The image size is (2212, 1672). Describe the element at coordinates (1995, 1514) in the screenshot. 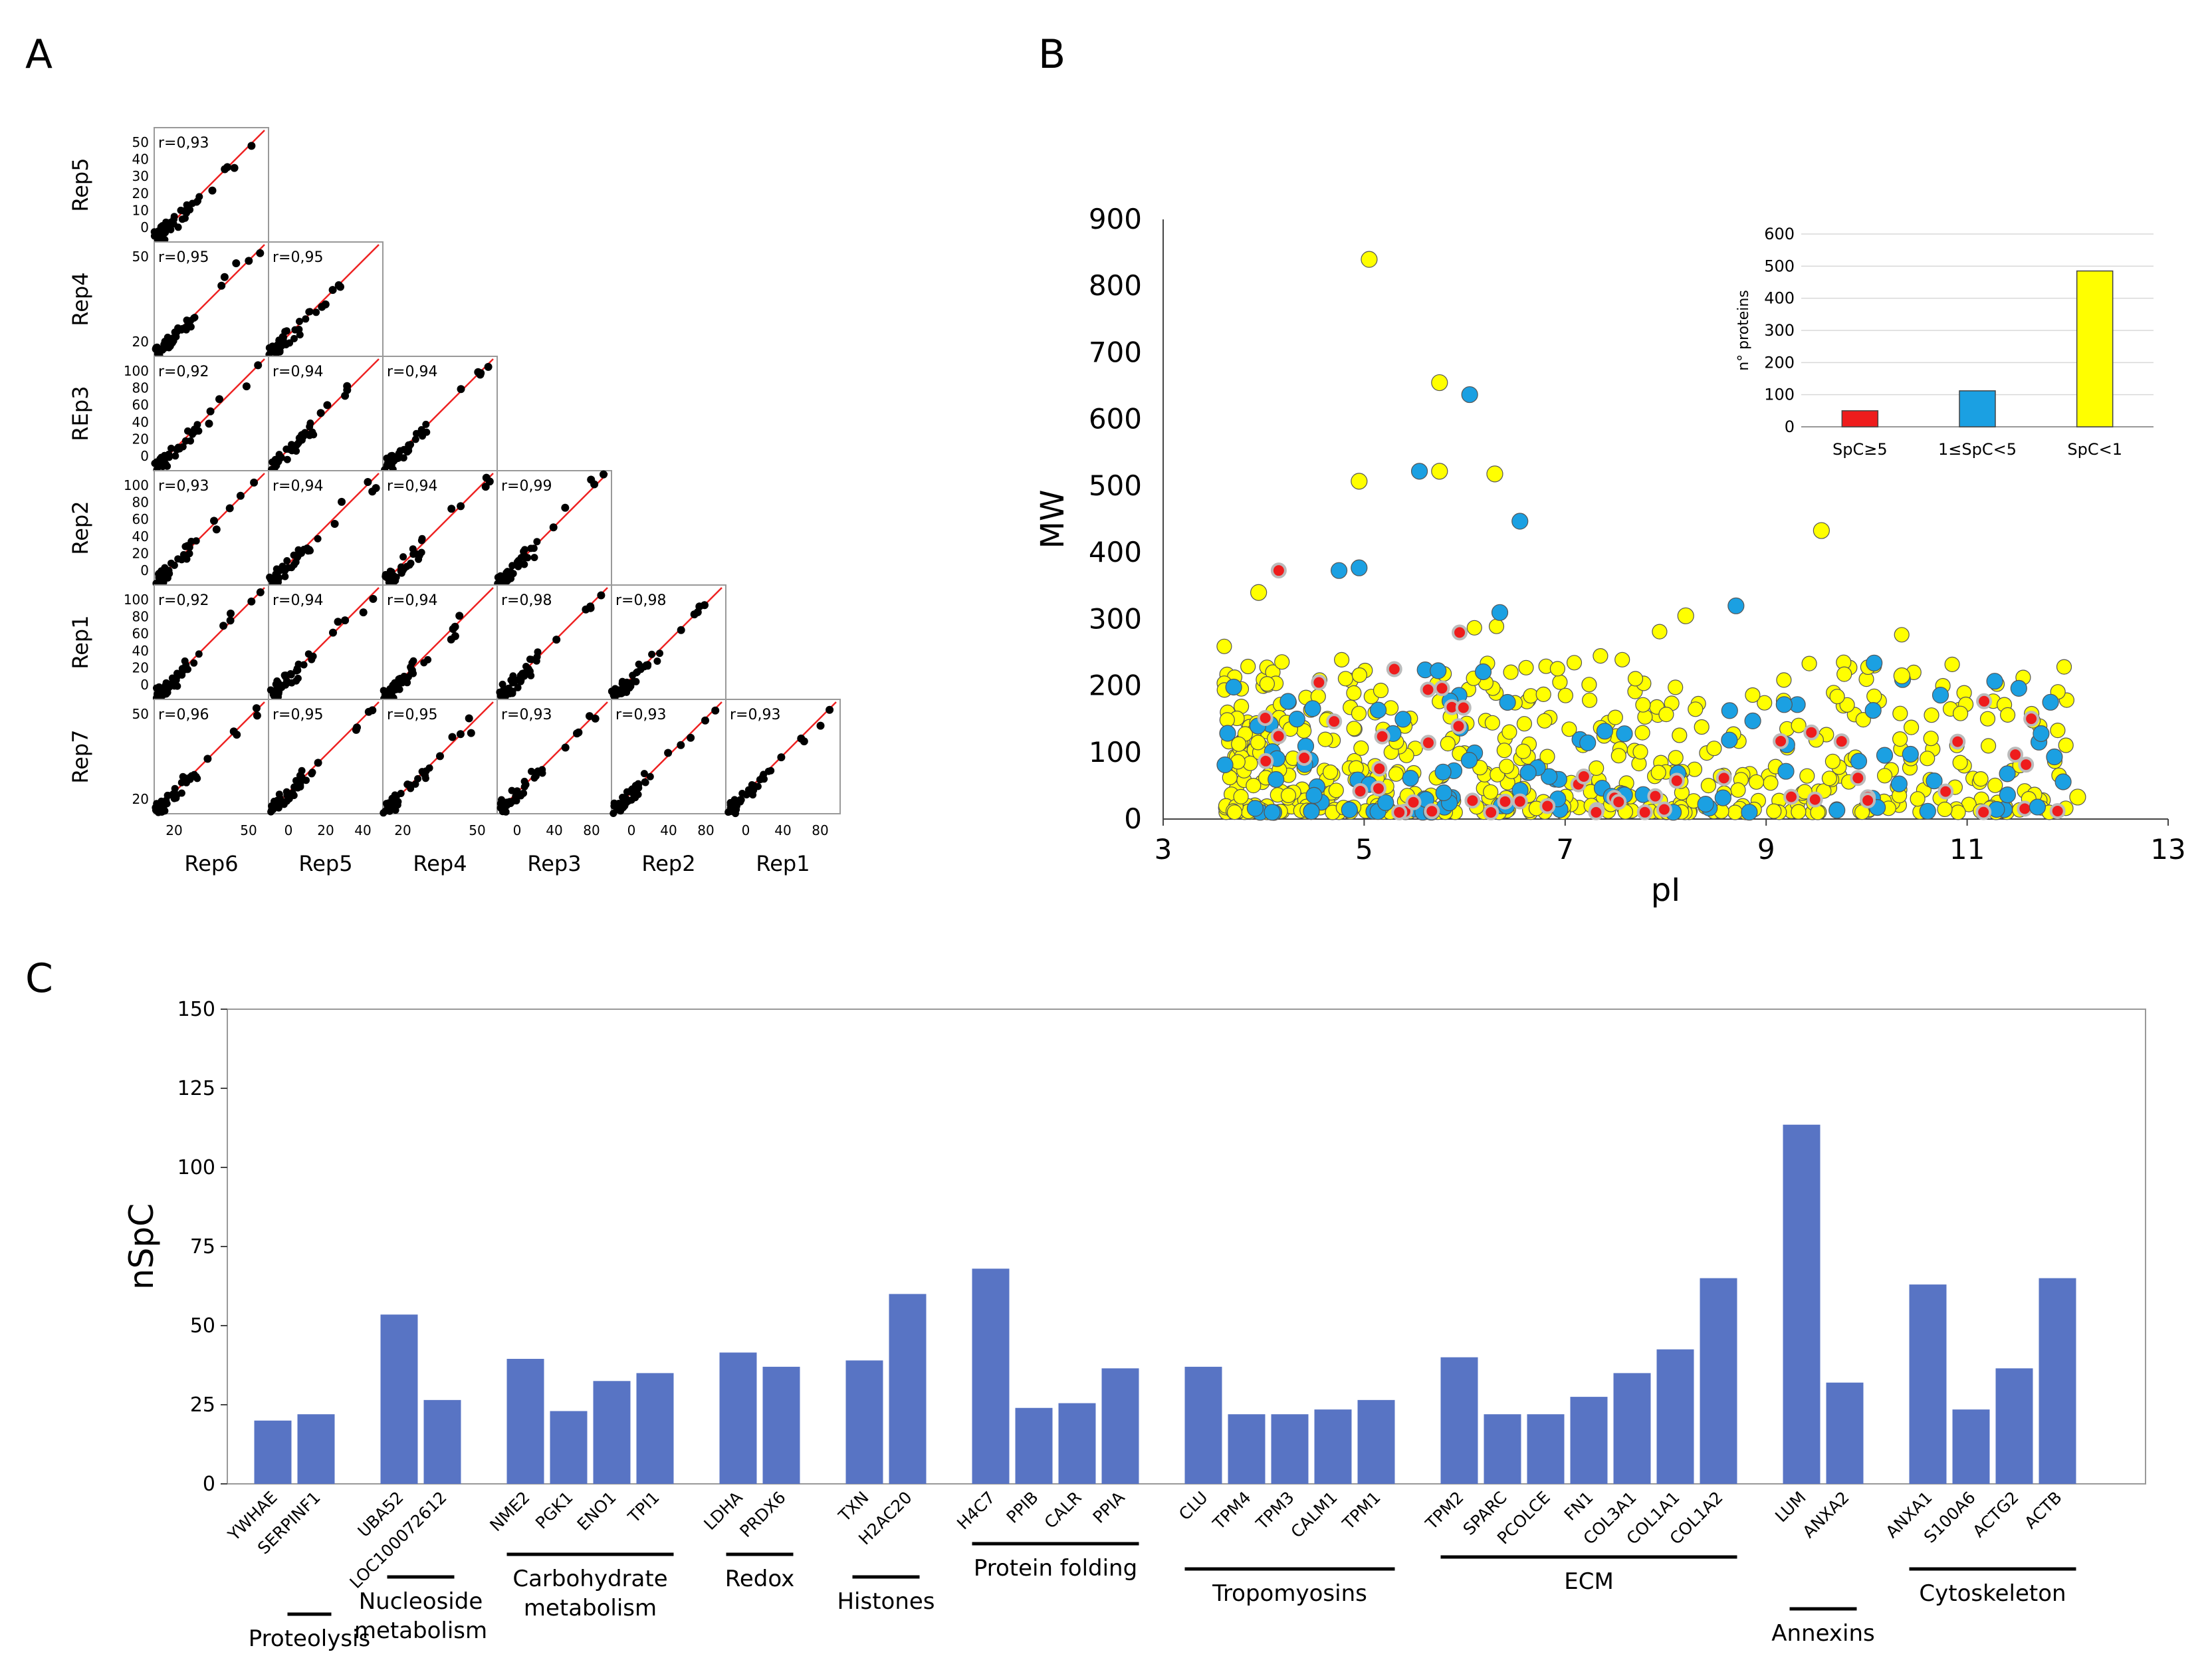

I see `category-label: ACTG2` at that location.